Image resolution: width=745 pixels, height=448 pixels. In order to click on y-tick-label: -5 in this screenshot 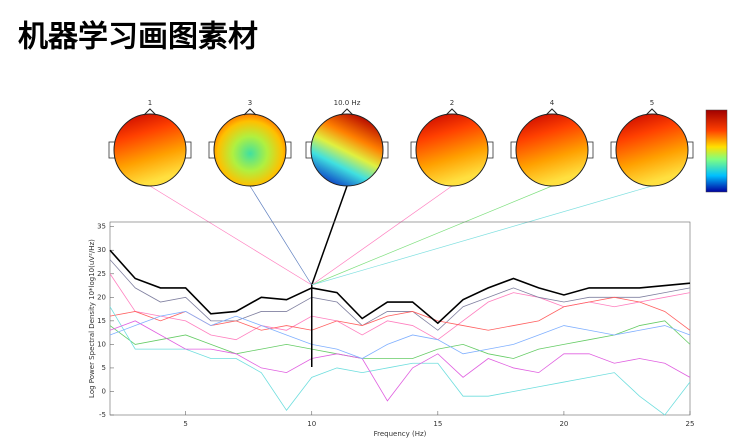, I will do `click(102, 415)`.